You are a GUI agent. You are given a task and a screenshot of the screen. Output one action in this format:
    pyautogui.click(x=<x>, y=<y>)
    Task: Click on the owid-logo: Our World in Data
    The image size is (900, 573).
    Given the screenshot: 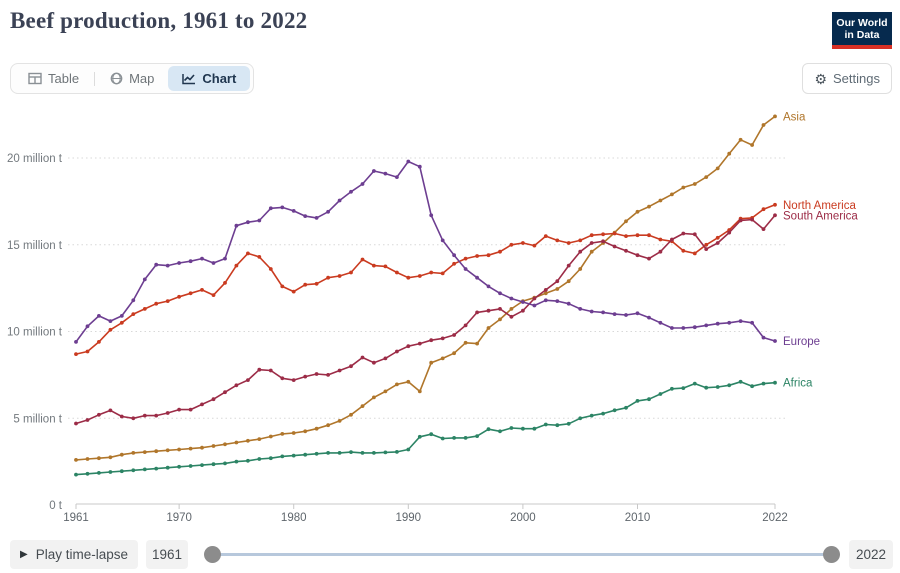 What is the action you would take?
    pyautogui.click(x=862, y=30)
    